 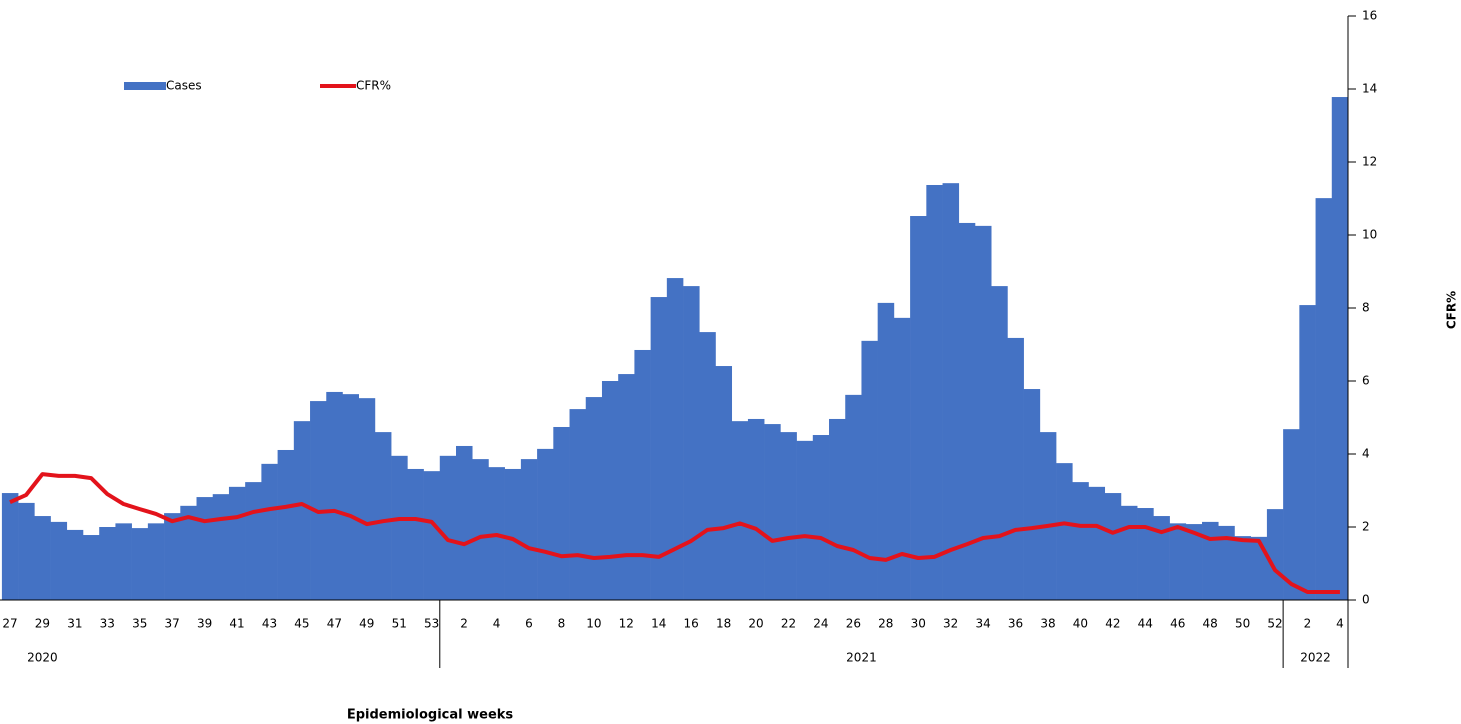 What do you see at coordinates (1366, 308) in the screenshot?
I see `y-tick-label: 8` at bounding box center [1366, 308].